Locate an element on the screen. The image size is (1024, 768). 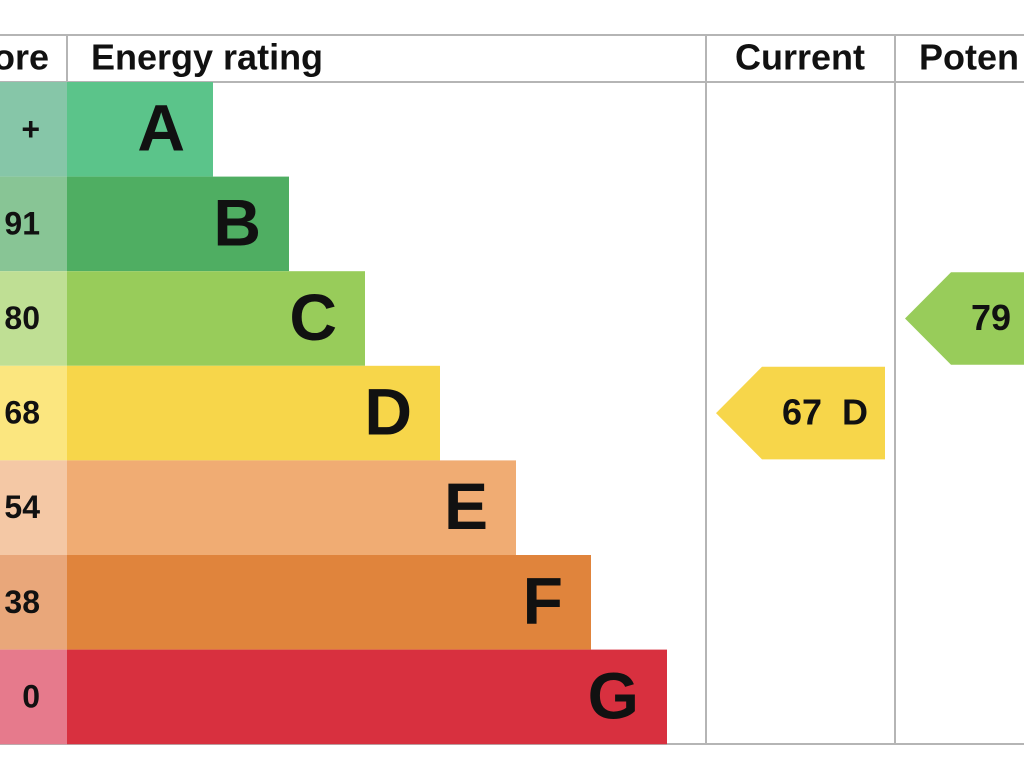
band-letter: E is located at coordinates (466, 506).